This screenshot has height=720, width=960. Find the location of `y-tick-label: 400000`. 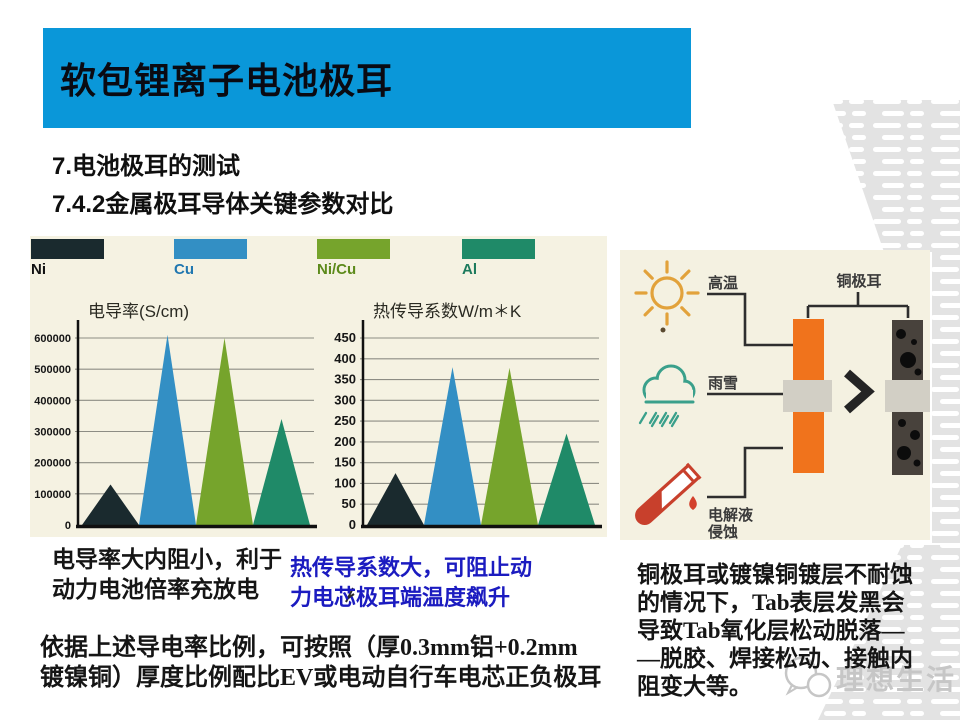

y-tick-label: 400000 is located at coordinates (52, 401).